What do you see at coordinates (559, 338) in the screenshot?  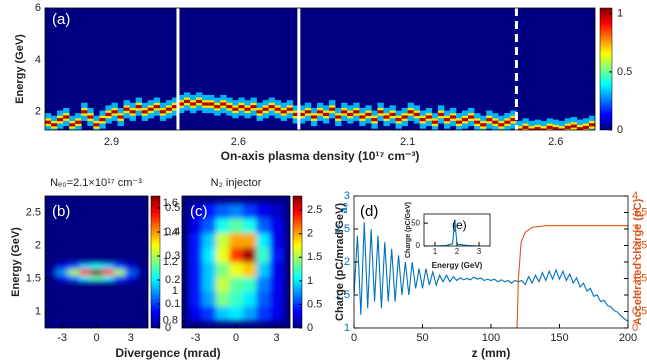 I see `x-tick-label: 150` at bounding box center [559, 338].